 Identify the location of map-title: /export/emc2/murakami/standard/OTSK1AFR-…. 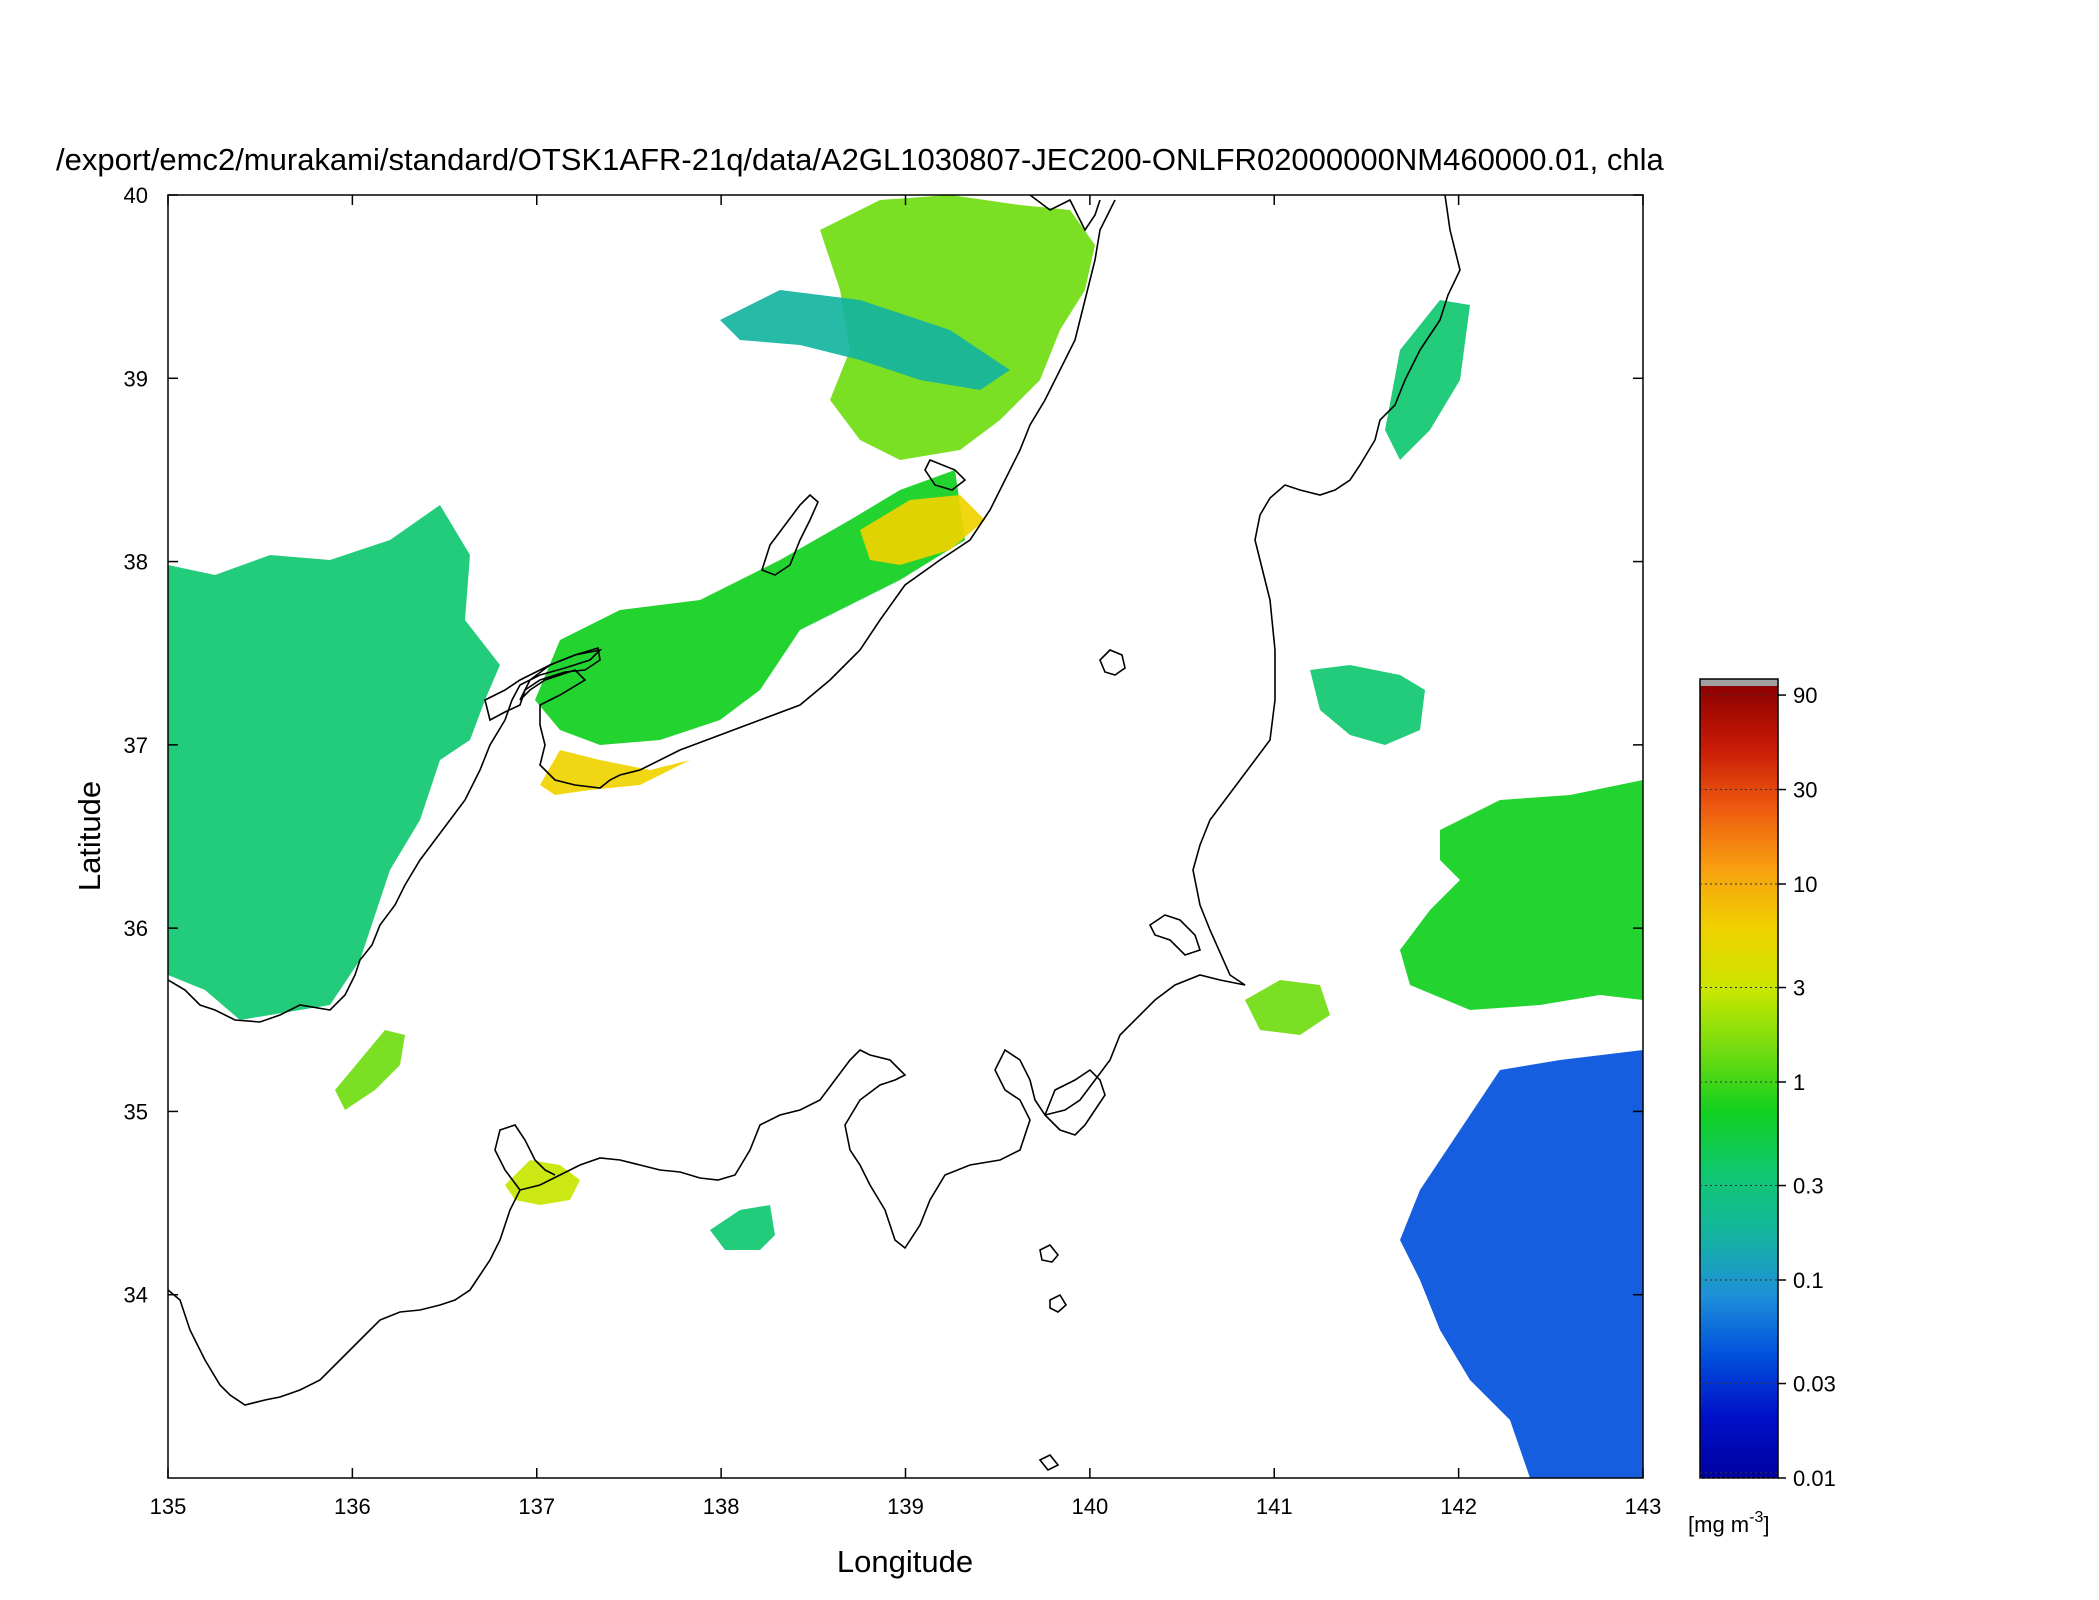
(860, 159).